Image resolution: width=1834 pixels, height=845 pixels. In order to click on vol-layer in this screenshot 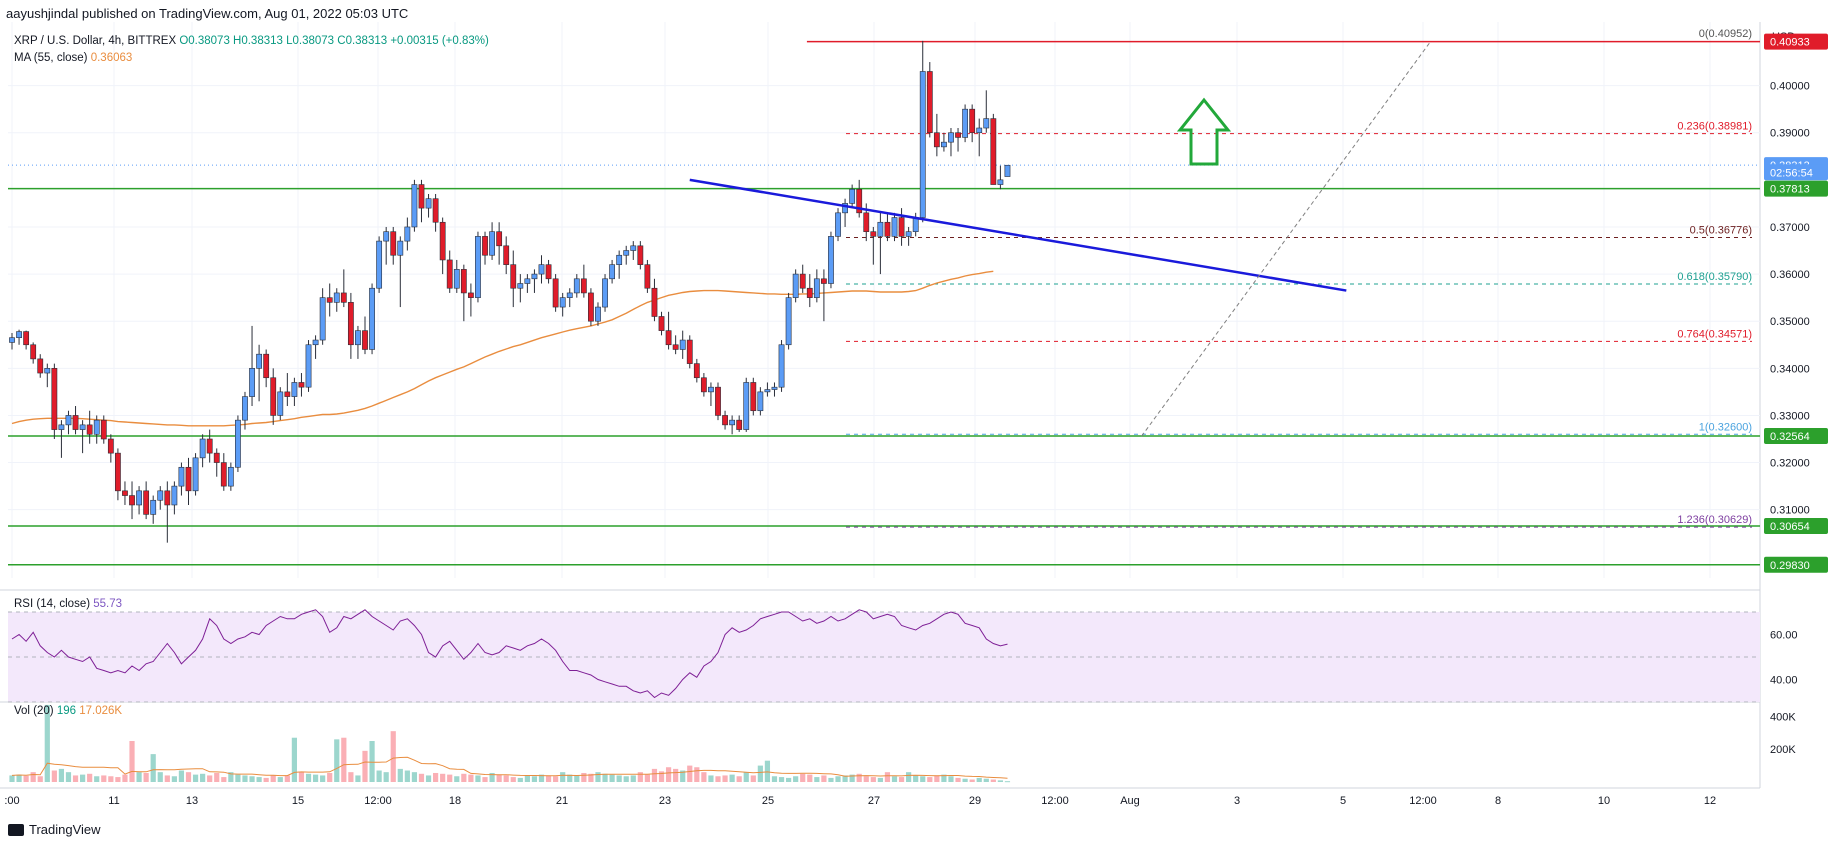, I will do `click(510, 743)`.